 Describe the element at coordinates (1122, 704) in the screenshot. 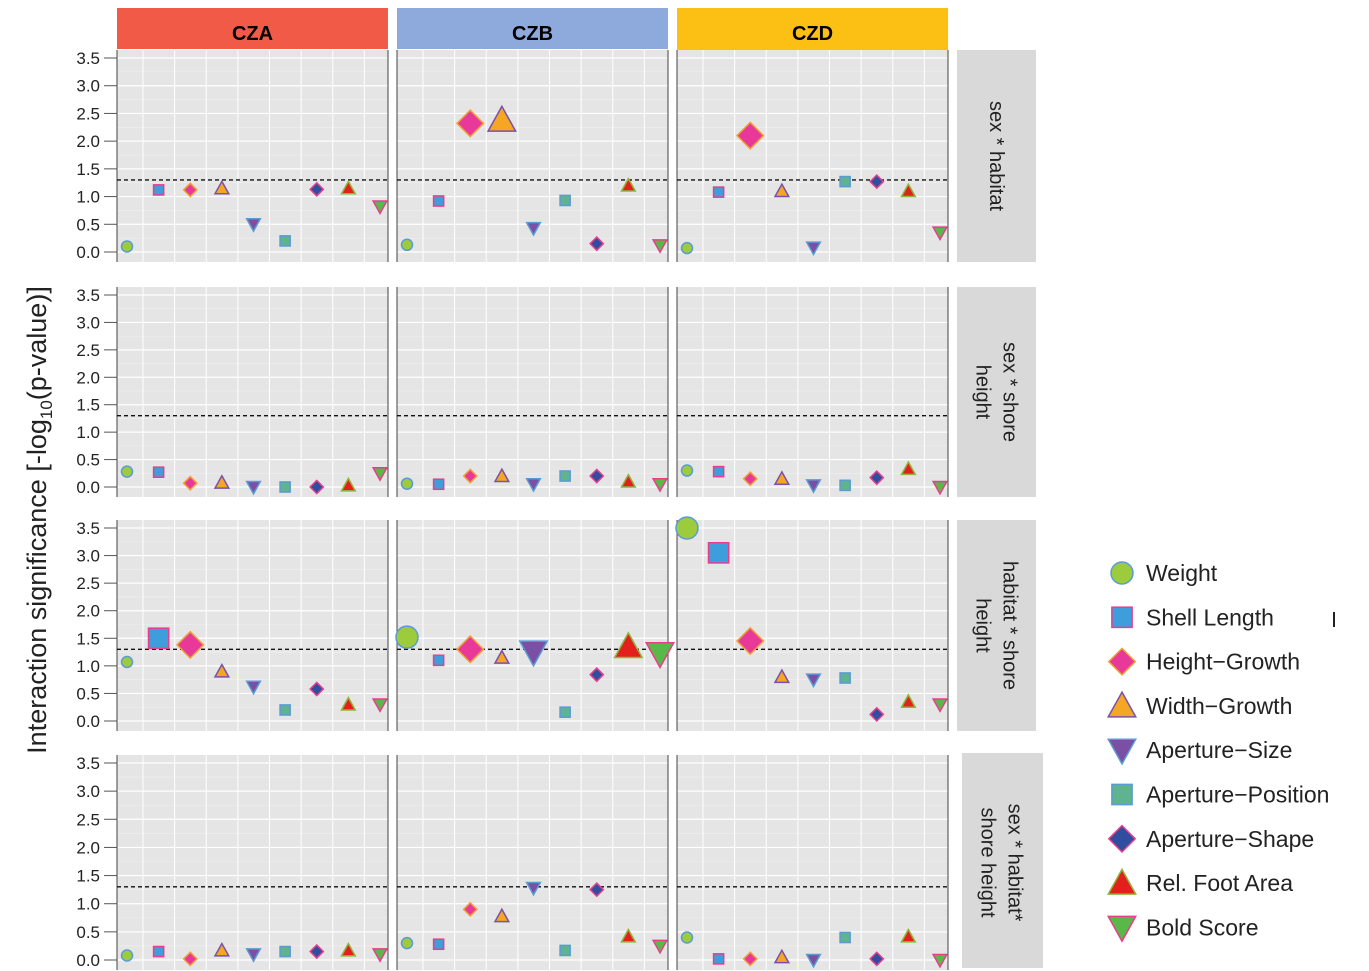

I see `legend-key-width-growth` at that location.